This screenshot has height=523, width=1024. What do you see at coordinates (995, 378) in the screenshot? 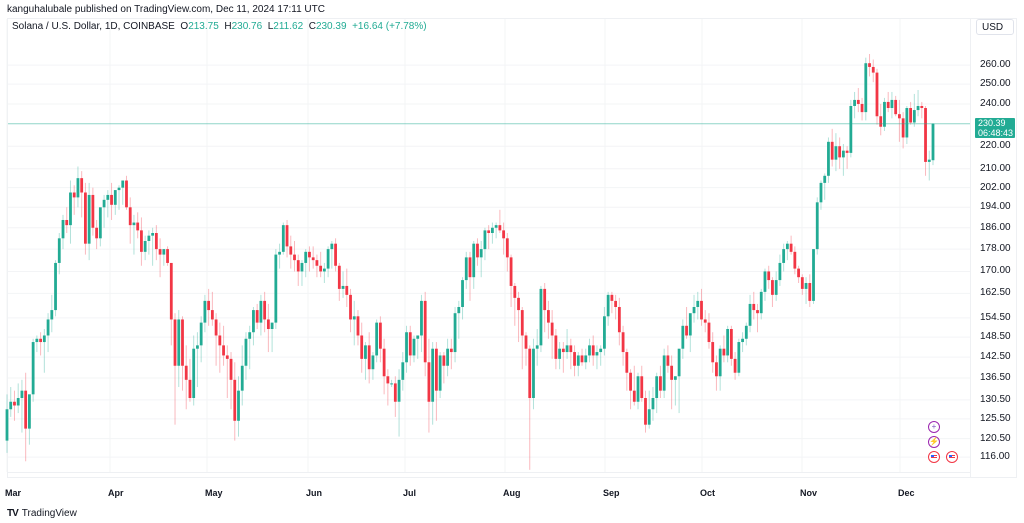
I see `price-axis-label: 136.50` at bounding box center [995, 378].